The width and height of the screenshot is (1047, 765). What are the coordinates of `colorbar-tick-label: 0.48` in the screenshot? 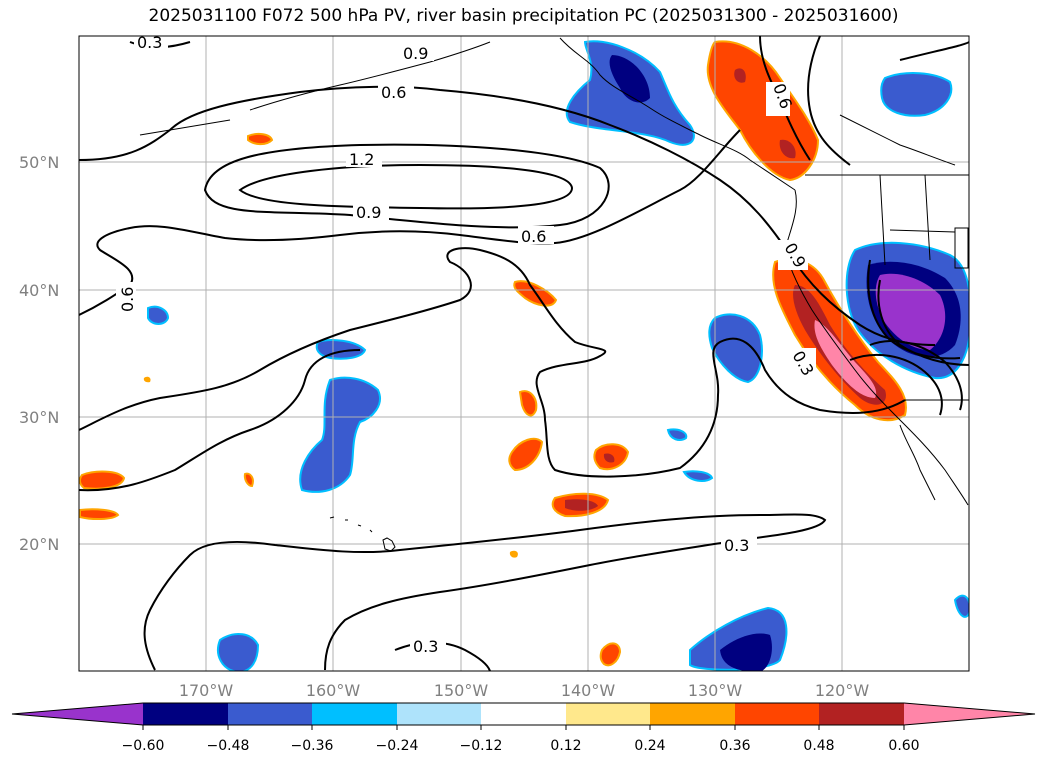 It's located at (818, 746).